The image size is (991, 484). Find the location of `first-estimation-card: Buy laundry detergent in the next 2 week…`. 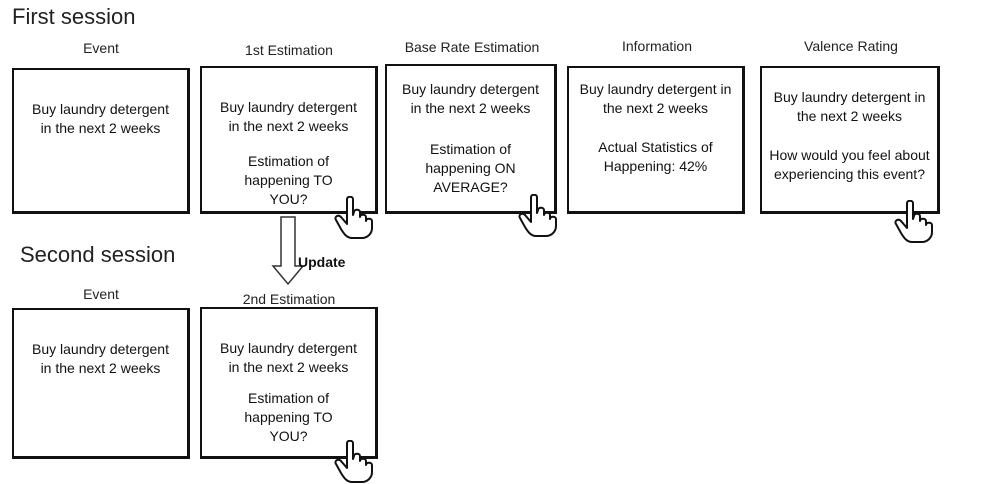

first-estimation-card: Buy laundry detergent in the next 2 week… is located at coordinates (289, 140).